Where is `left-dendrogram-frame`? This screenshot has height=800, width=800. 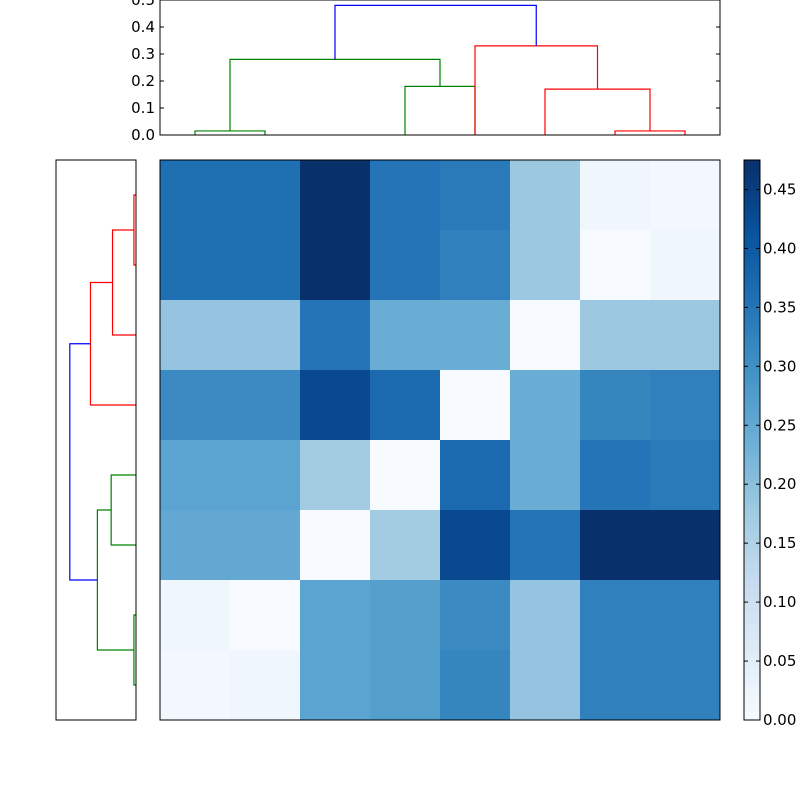 left-dendrogram-frame is located at coordinates (96, 440).